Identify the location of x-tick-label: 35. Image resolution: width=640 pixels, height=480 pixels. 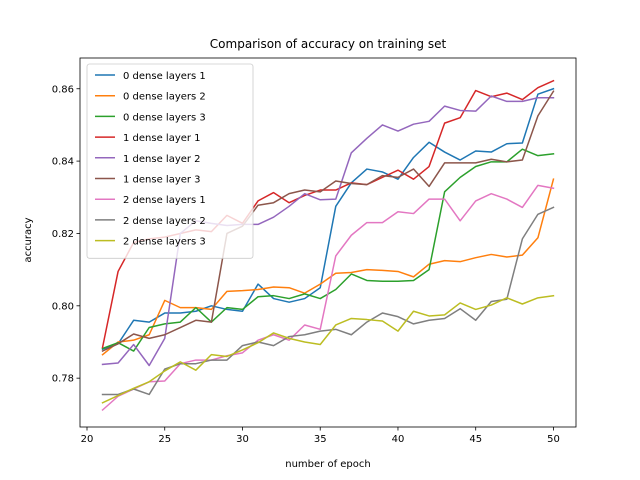
(320, 439).